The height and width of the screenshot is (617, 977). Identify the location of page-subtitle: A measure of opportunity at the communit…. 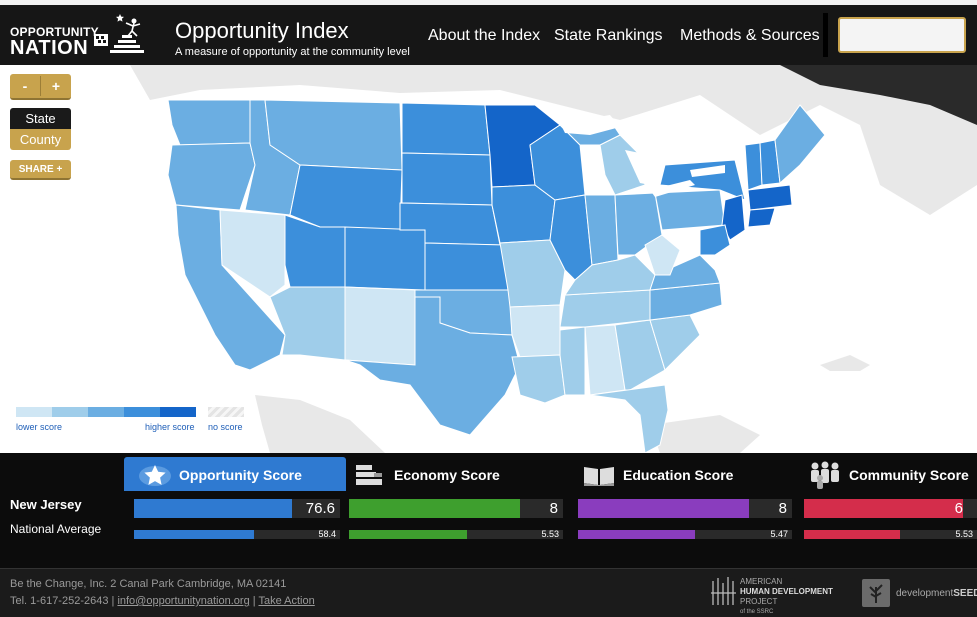
(292, 52).